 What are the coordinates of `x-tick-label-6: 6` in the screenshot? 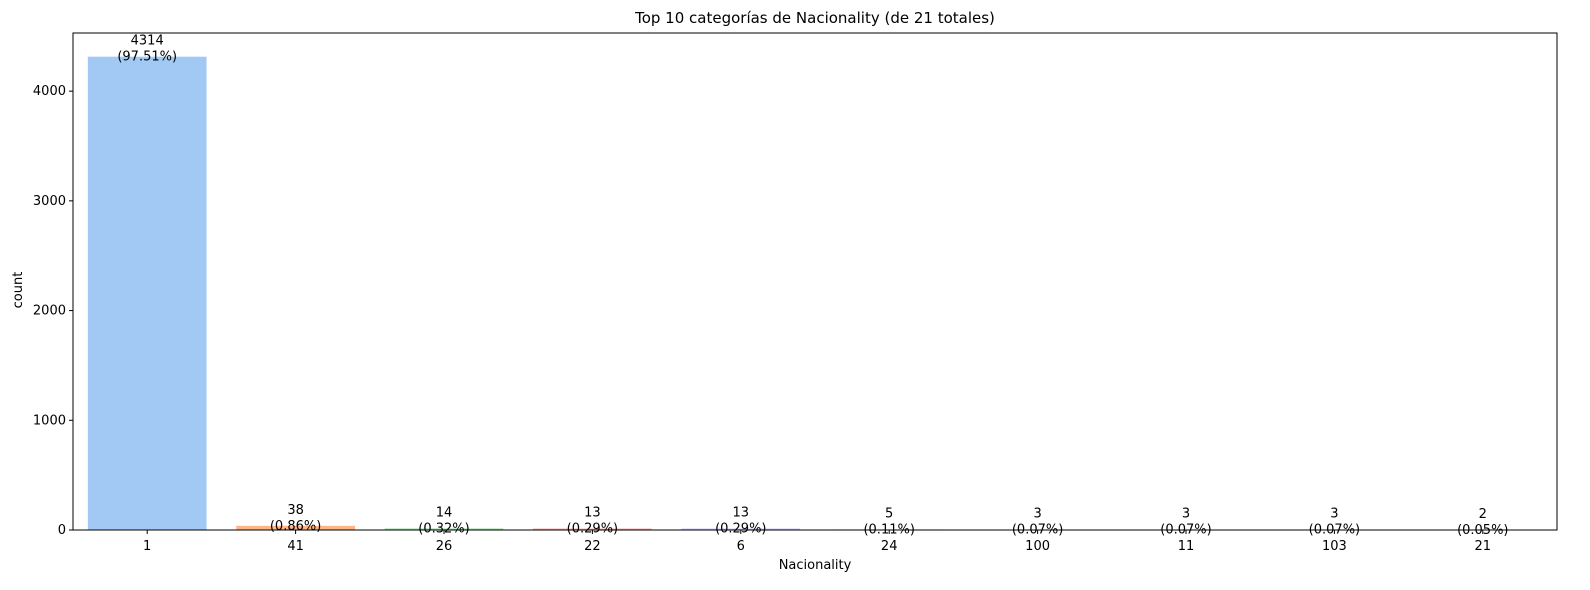 It's located at (741, 546).